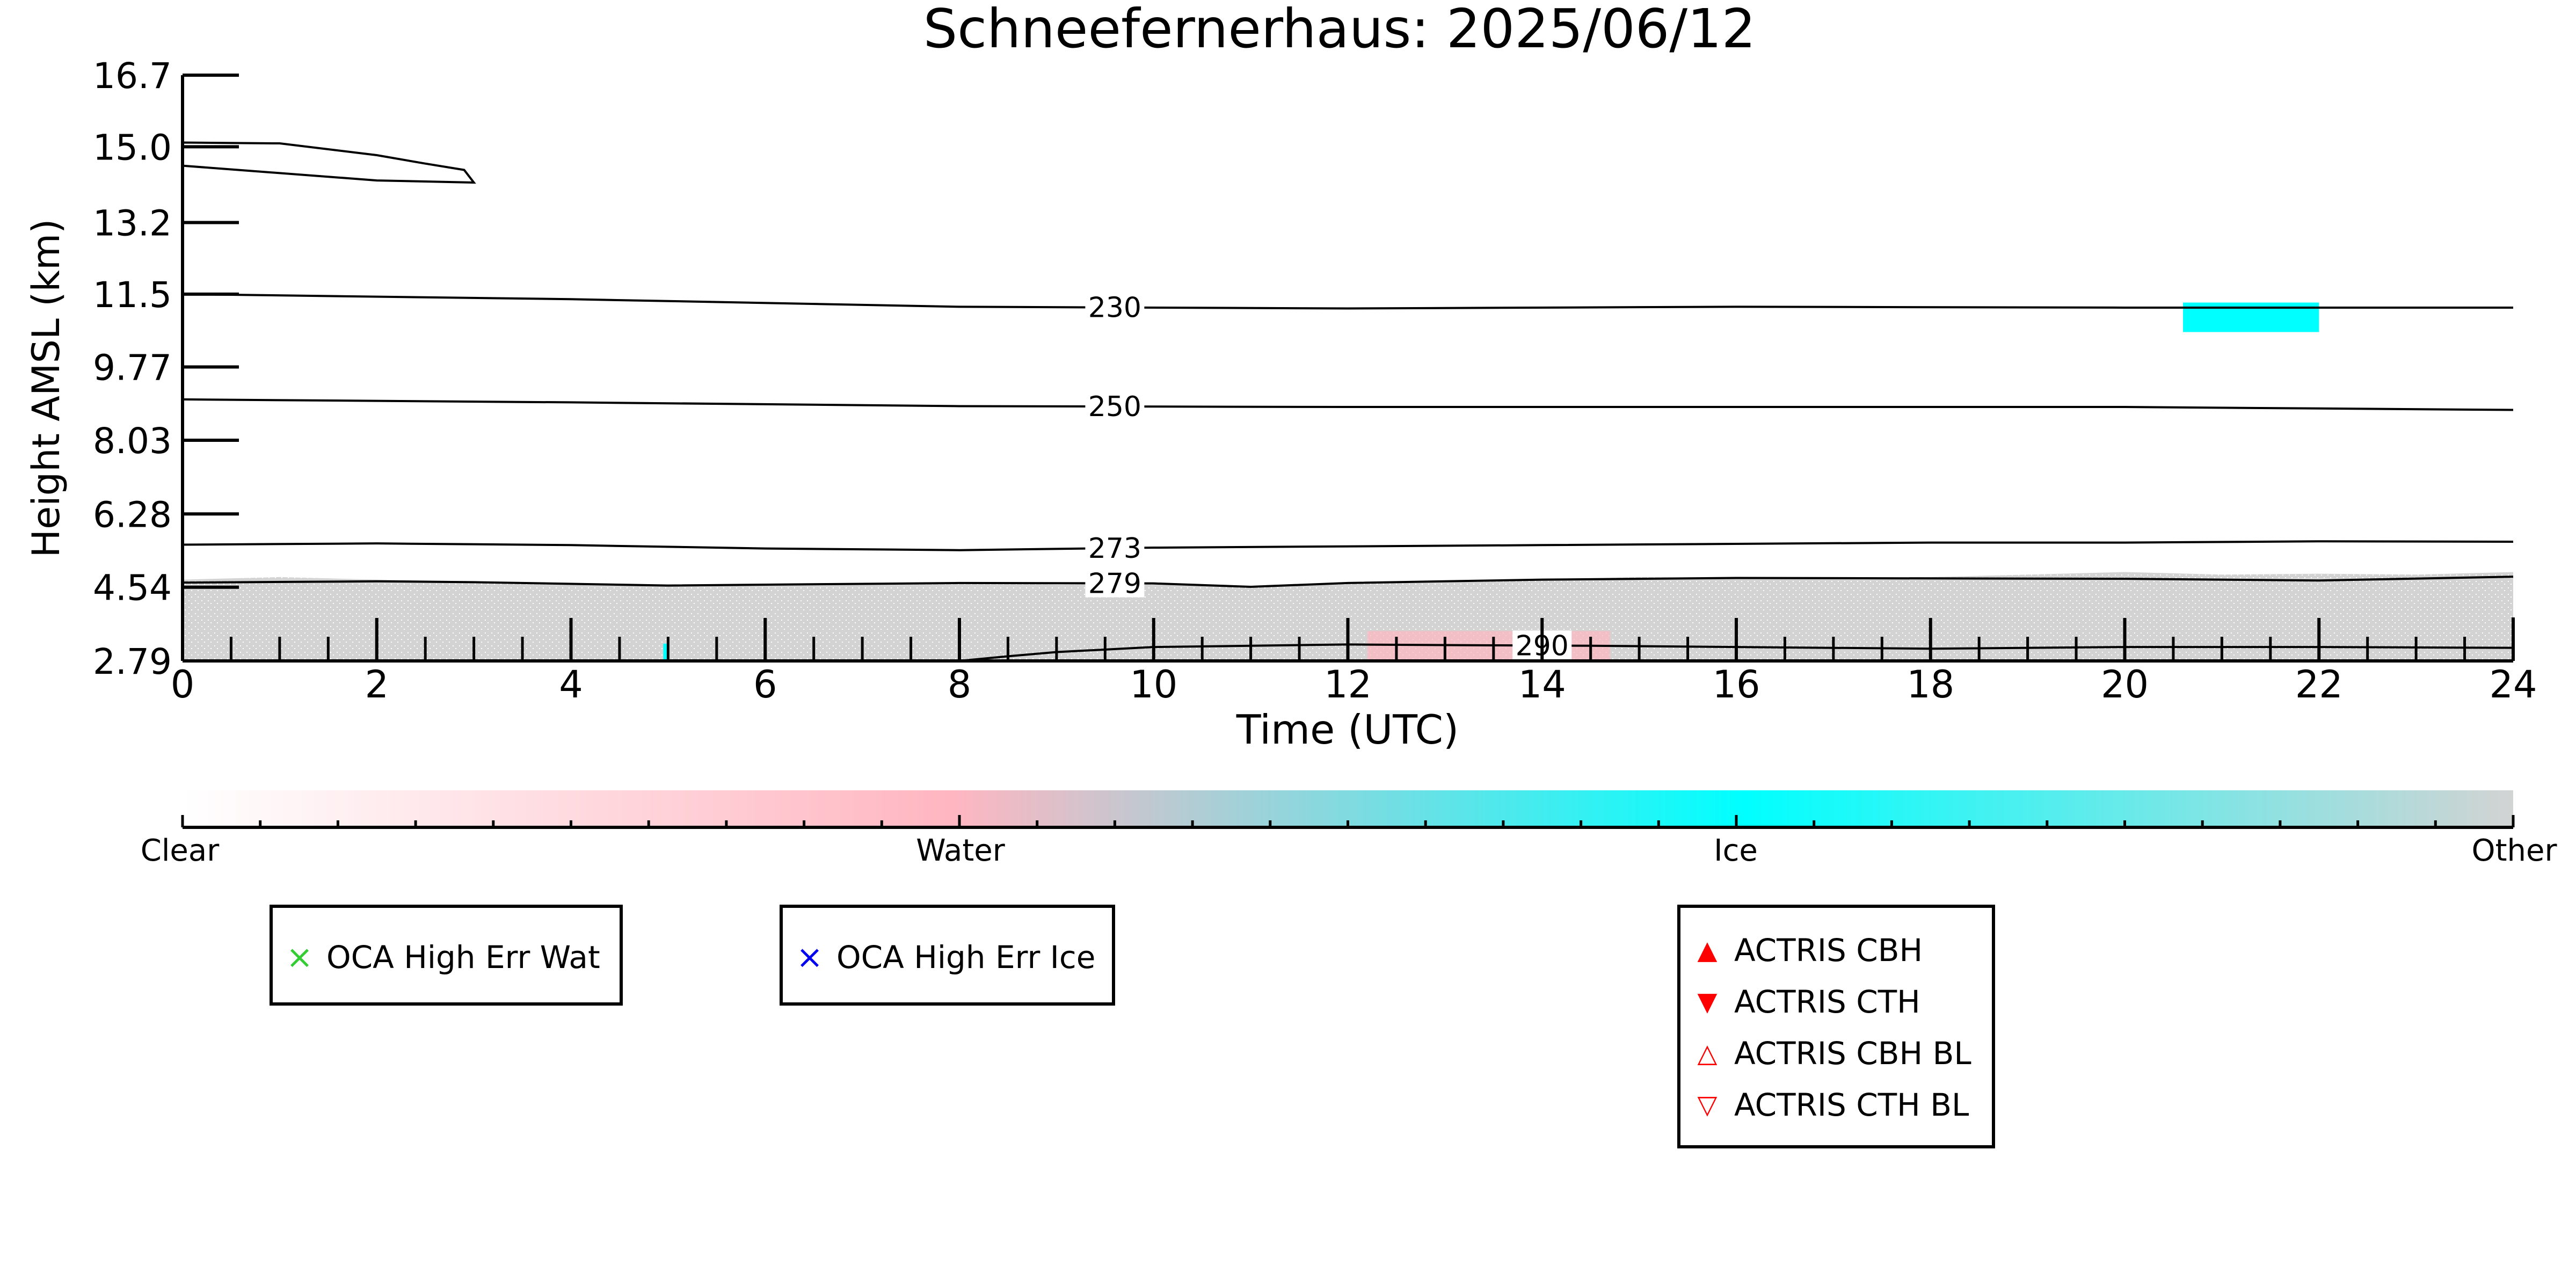  Describe the element at coordinates (183, 685) in the screenshot. I see `x-tick-label: 0` at that location.